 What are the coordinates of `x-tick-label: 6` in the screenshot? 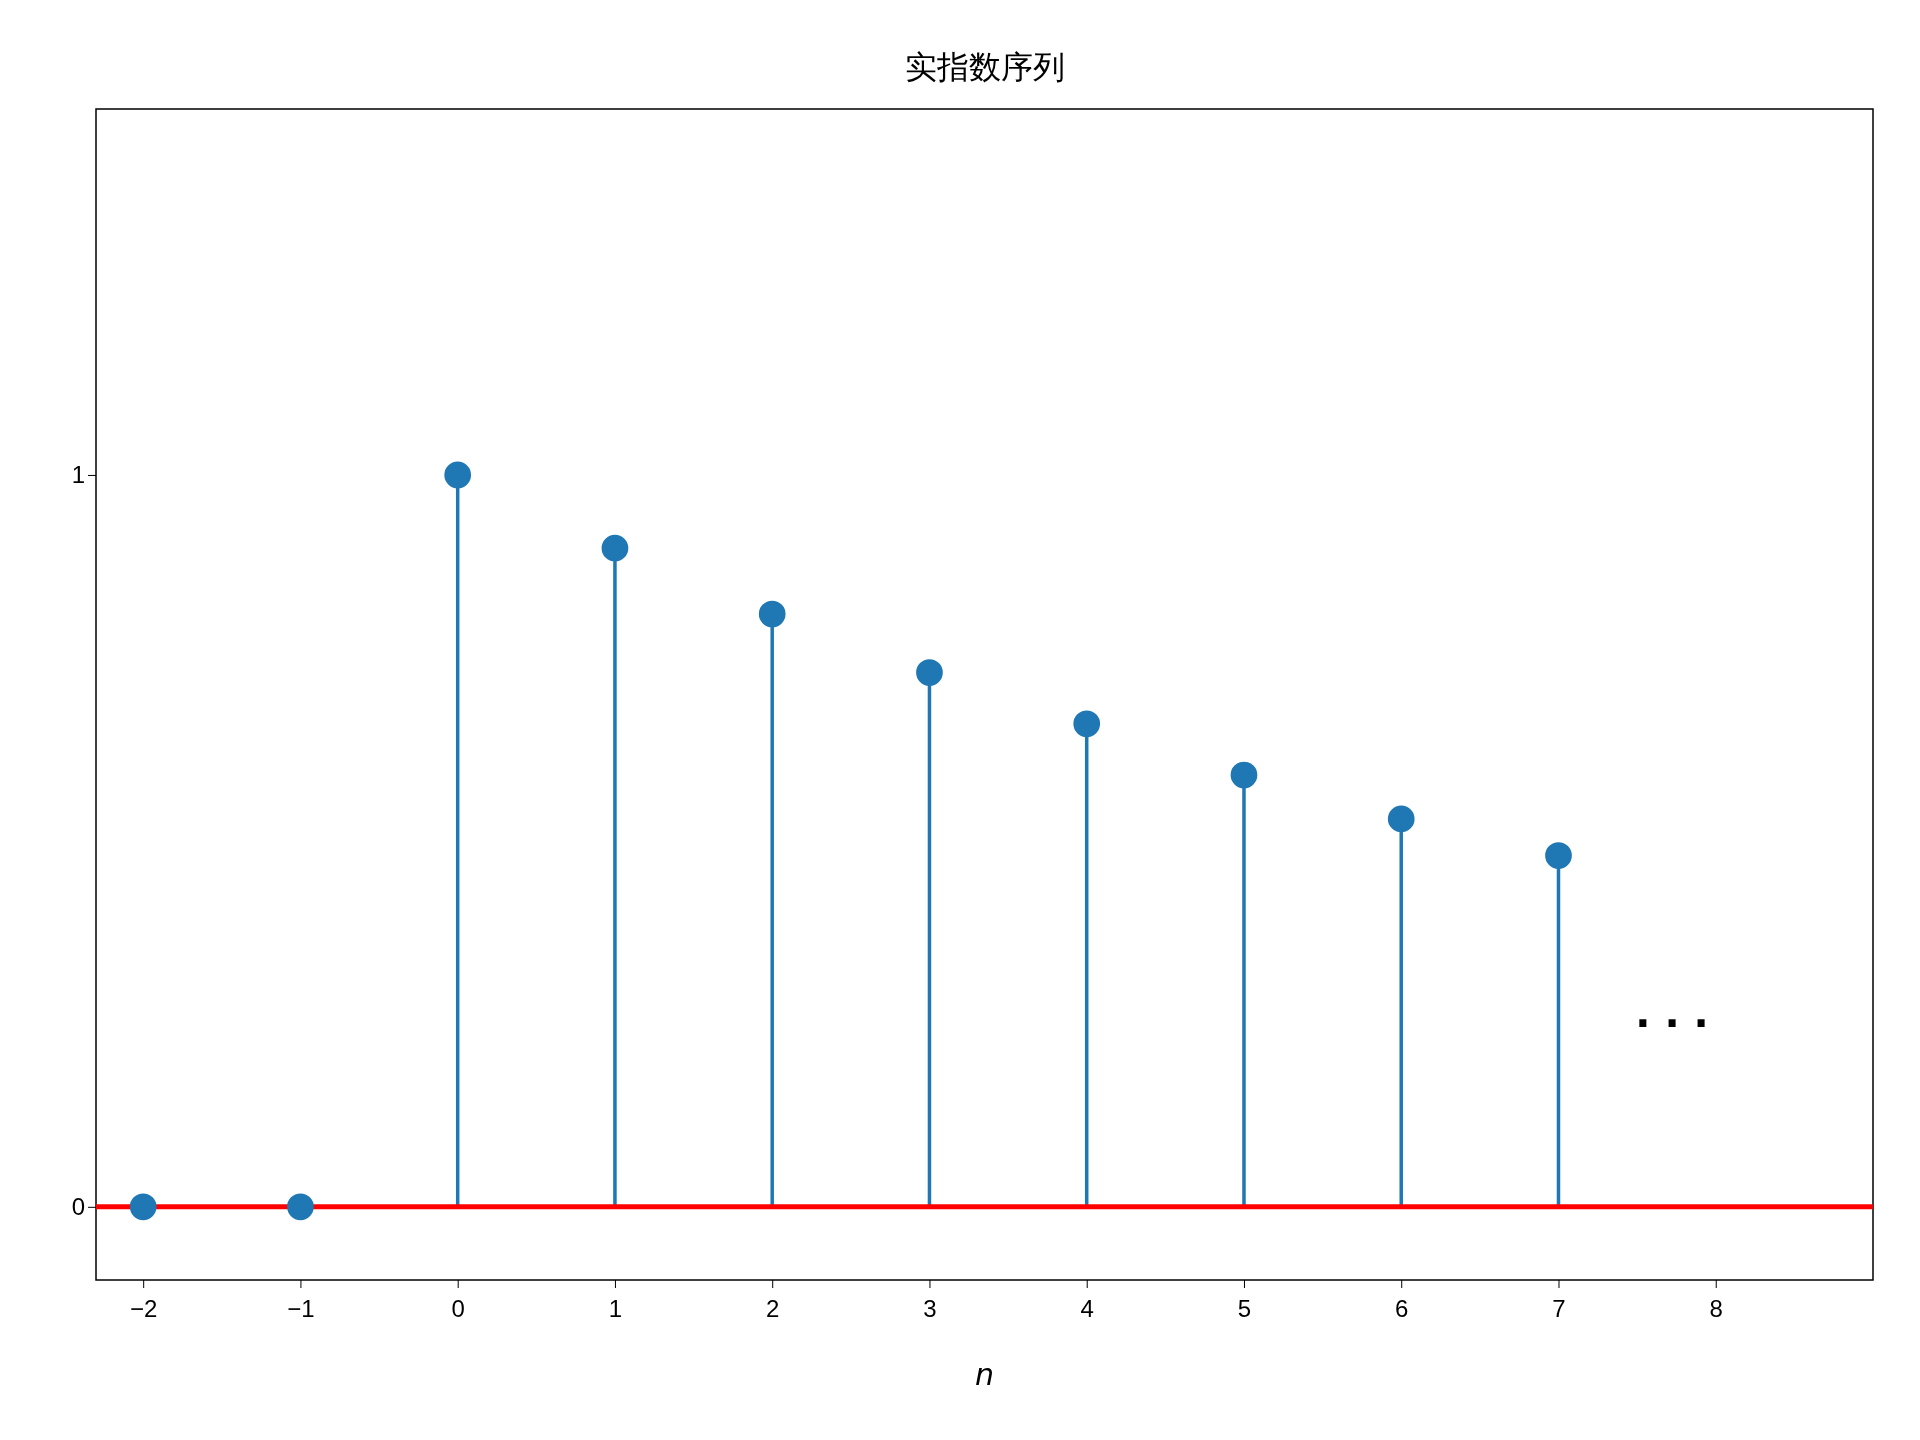 It's located at (1402, 1309).